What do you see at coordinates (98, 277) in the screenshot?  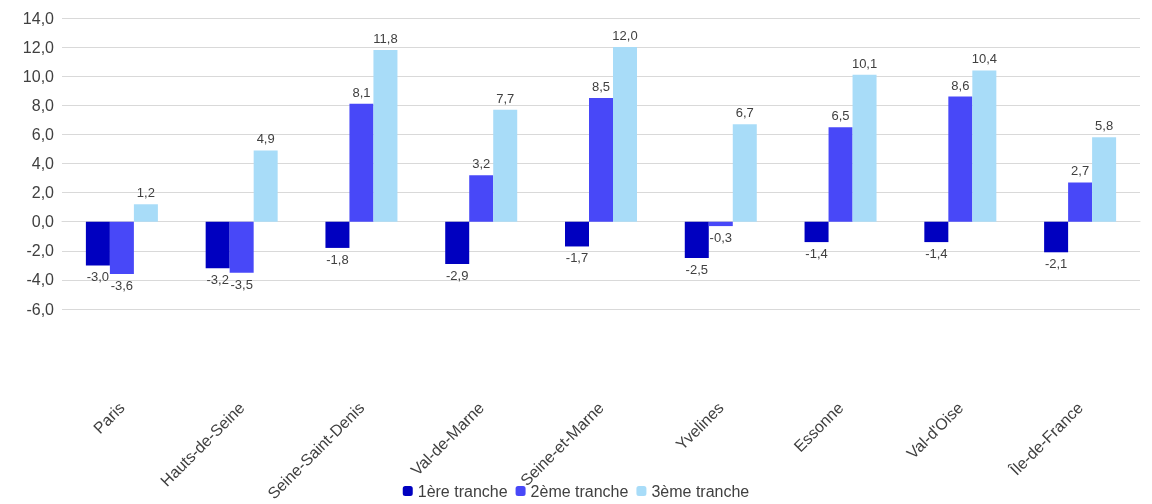 I see `data-label: -3,0` at bounding box center [98, 277].